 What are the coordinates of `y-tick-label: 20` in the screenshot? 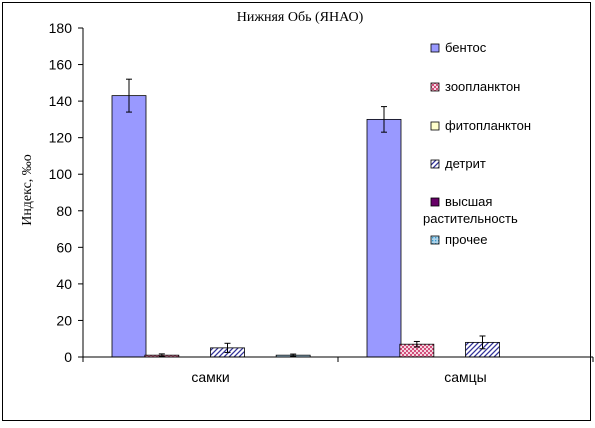 It's located at (64, 320).